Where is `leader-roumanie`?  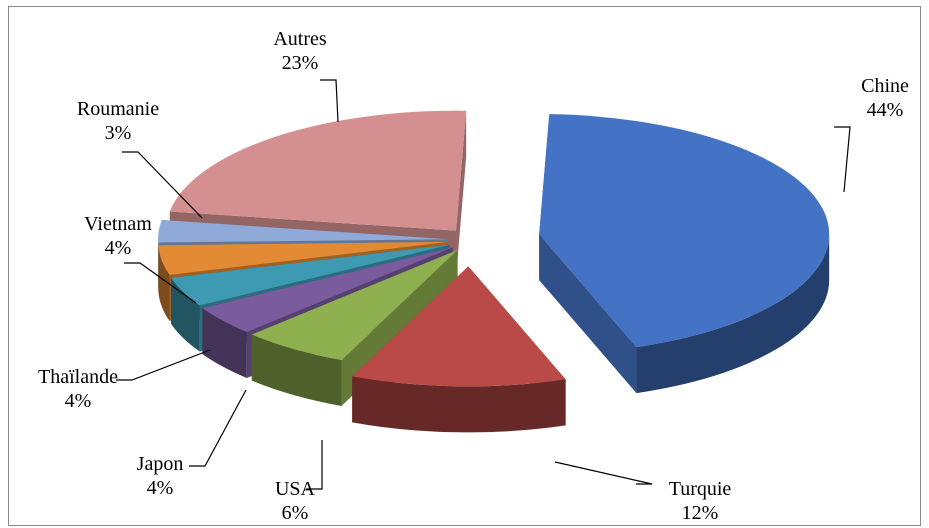 leader-roumanie is located at coordinates (162, 185).